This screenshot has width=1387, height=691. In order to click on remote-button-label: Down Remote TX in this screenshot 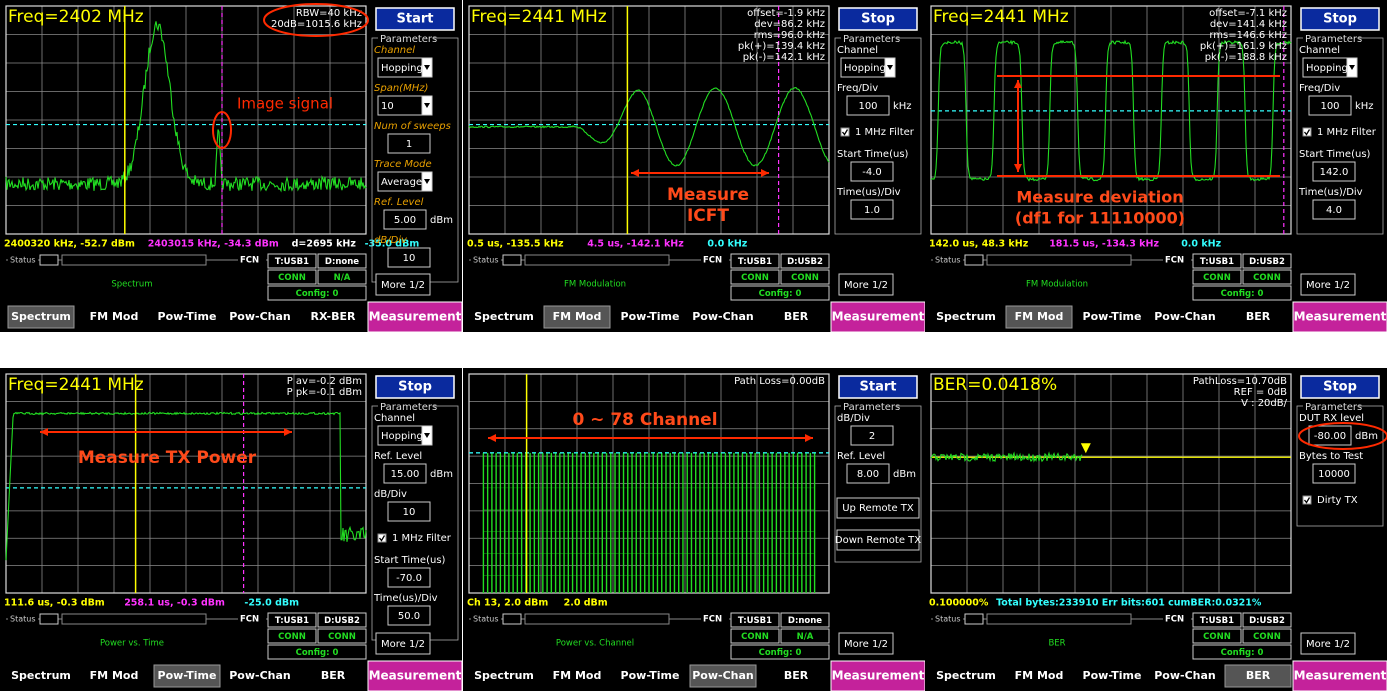, I will do `click(878, 540)`.